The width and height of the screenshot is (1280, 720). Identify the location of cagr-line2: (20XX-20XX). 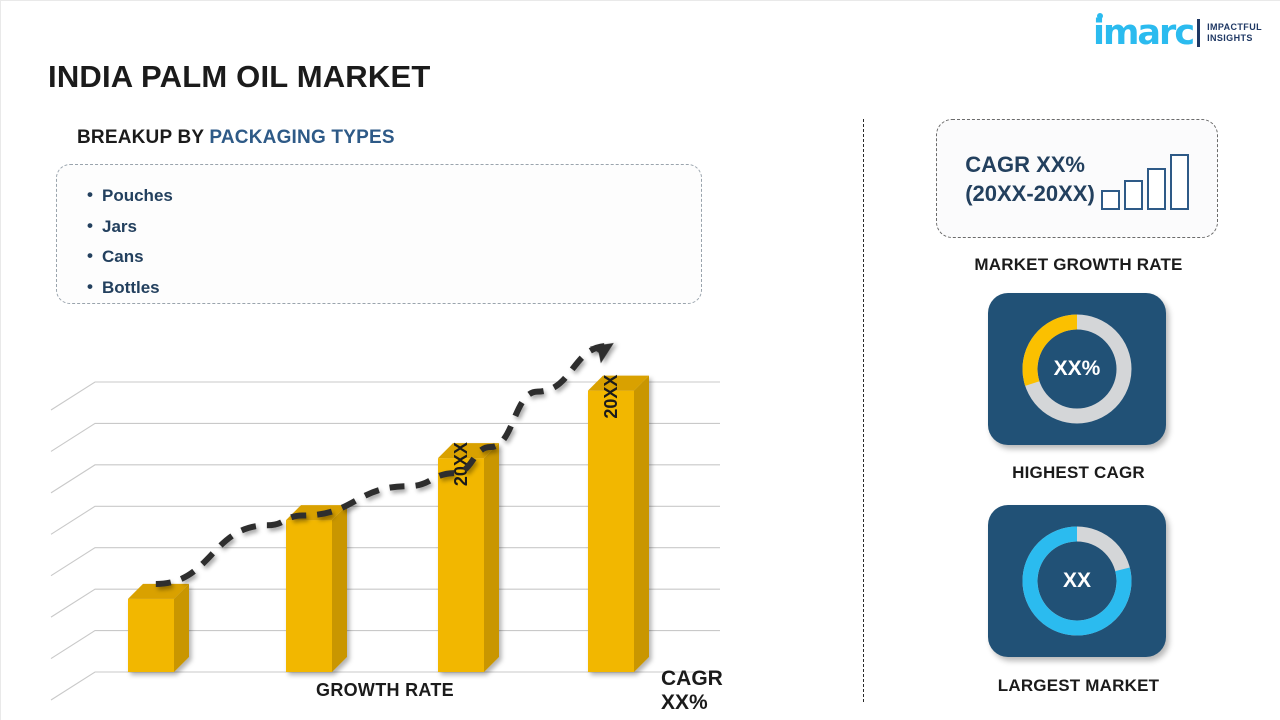
(1030, 193).